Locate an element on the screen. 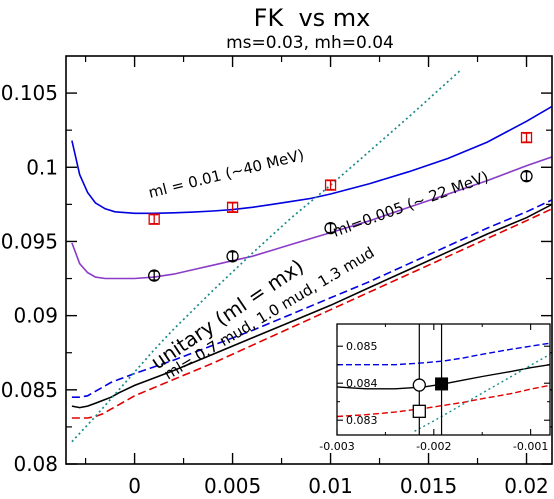 The width and height of the screenshot is (554, 499). x-tick-label: 0.005 is located at coordinates (232, 486).